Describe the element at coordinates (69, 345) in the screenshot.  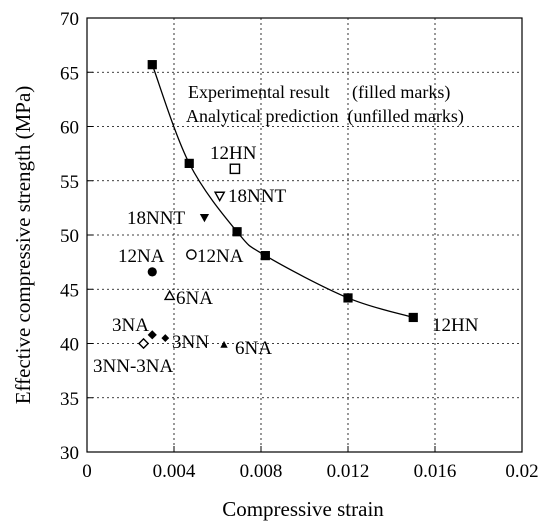
I see `y-tick-label: 40` at that location.